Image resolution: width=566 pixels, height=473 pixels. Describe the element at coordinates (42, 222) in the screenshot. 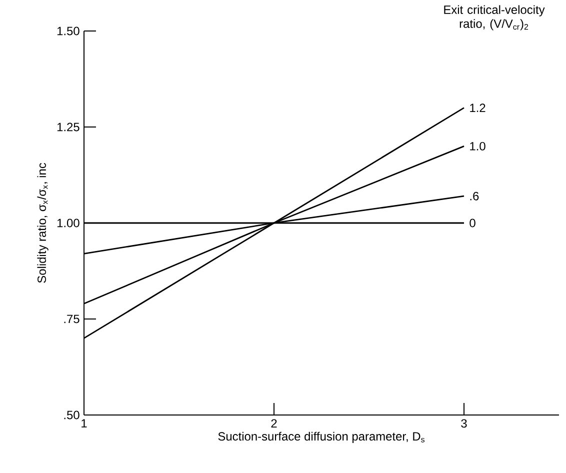

I see `y-axis-title: Solidity ratio, σ$_{x}$/σ$_{x}$, inc` at that location.